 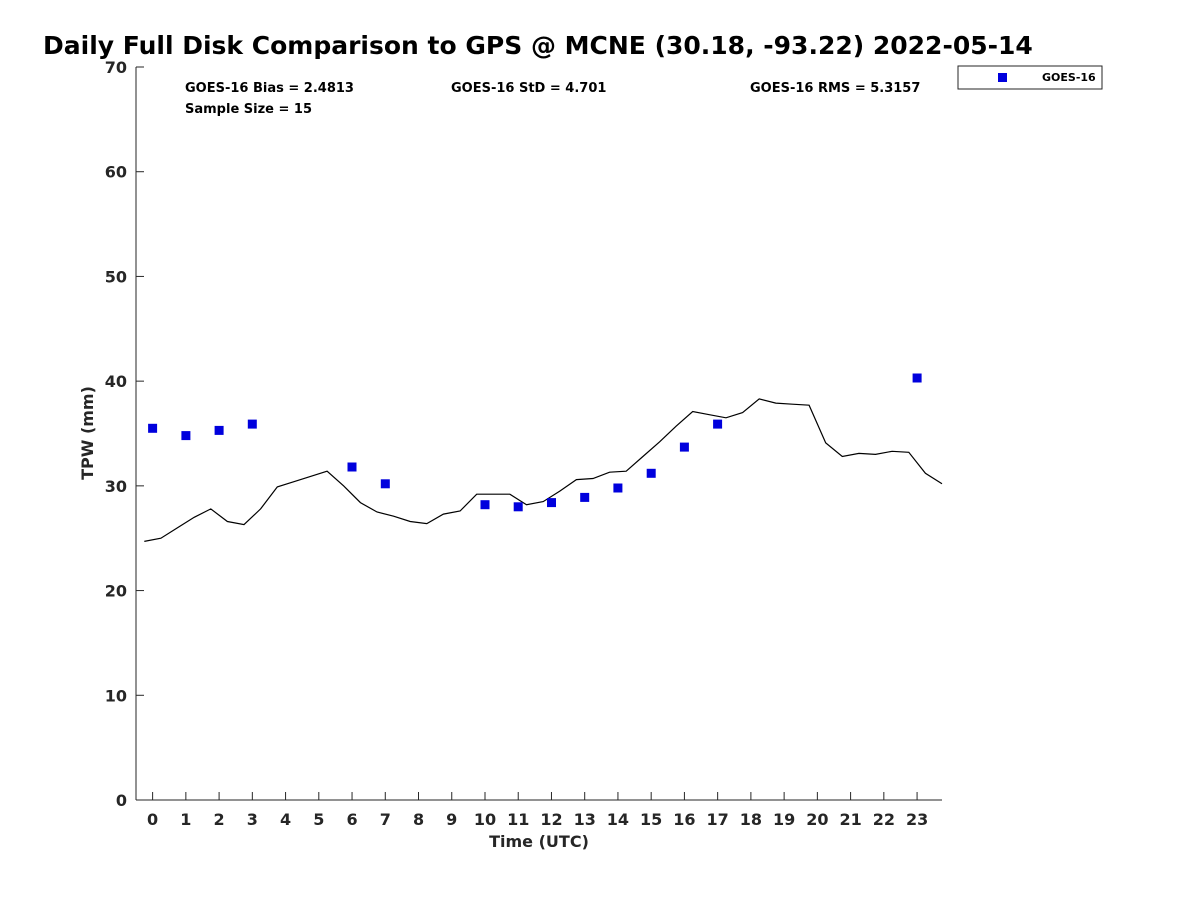 What do you see at coordinates (185, 819) in the screenshot?
I see `x-tick-label: 1` at bounding box center [185, 819].